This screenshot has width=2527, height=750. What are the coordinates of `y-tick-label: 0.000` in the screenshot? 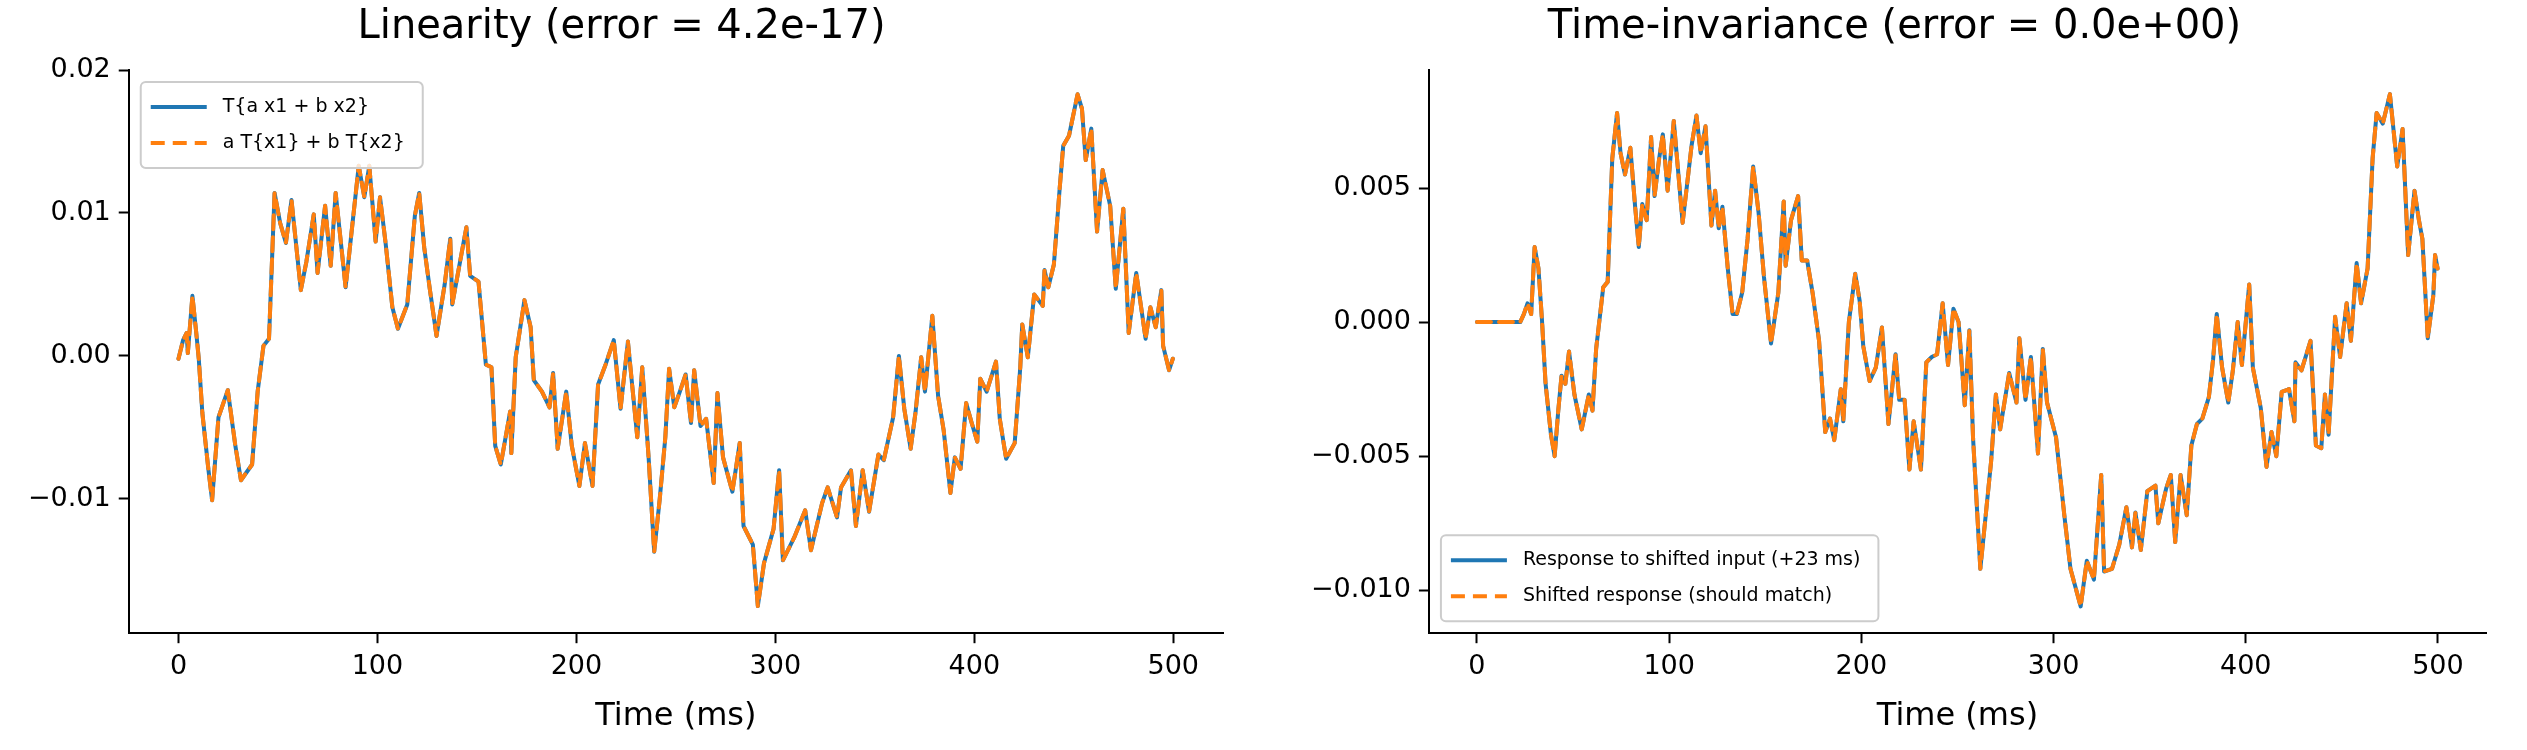 It's located at (1372, 320).